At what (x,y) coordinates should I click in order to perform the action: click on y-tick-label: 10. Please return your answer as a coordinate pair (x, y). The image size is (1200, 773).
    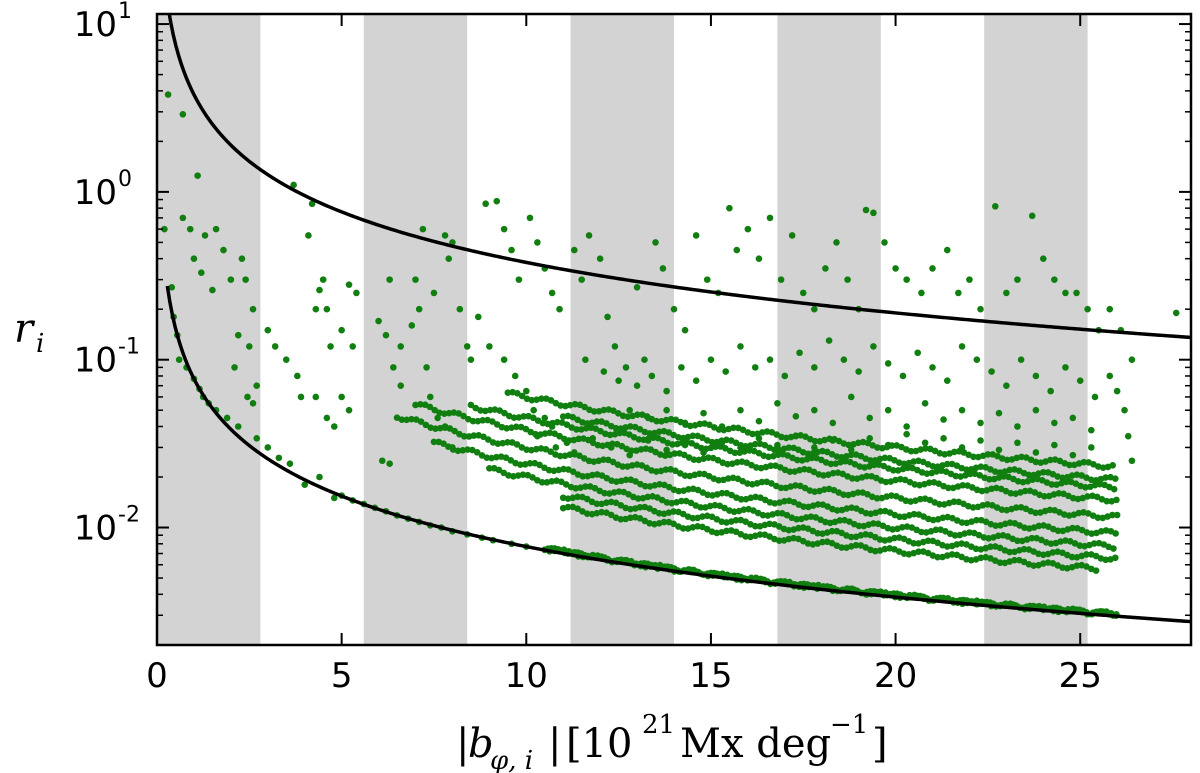
    Looking at the image, I should click on (95, 193).